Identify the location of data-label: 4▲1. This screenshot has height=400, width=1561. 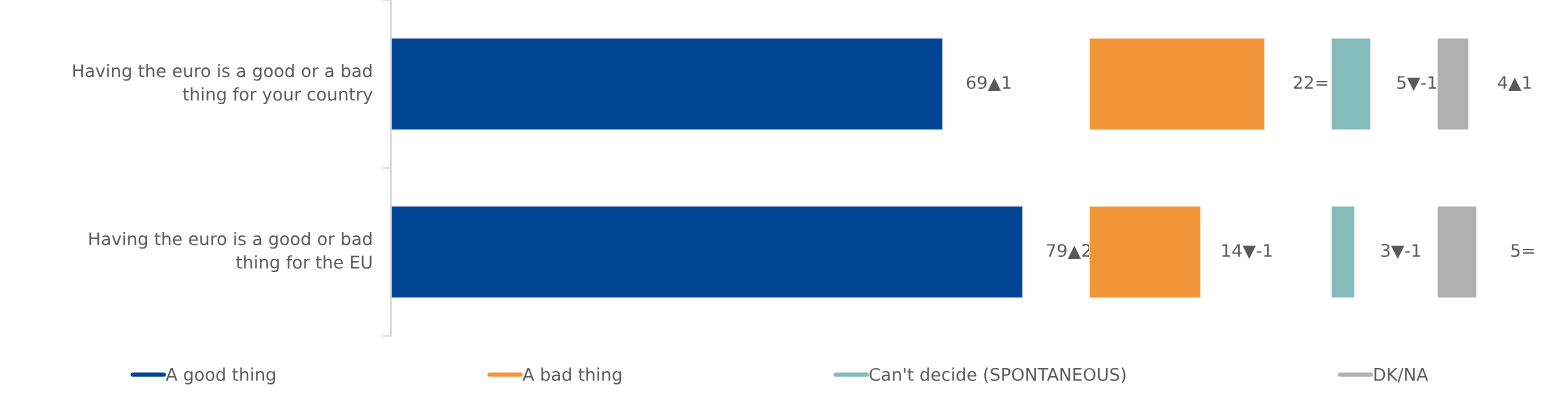
(1514, 83).